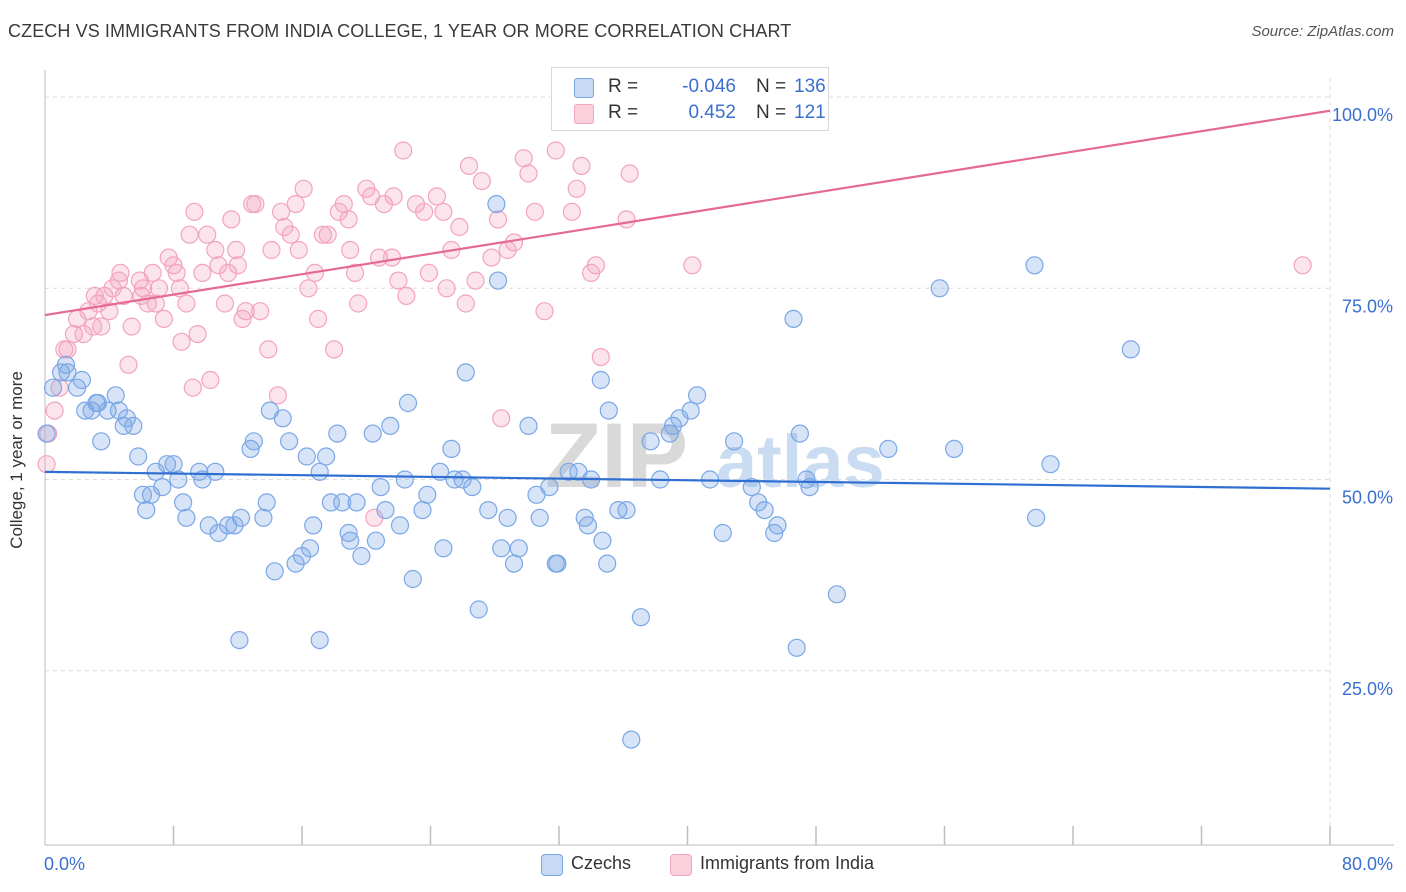 This screenshot has height=892, width=1406. I want to click on r-value: -0.046, so click(709, 86).